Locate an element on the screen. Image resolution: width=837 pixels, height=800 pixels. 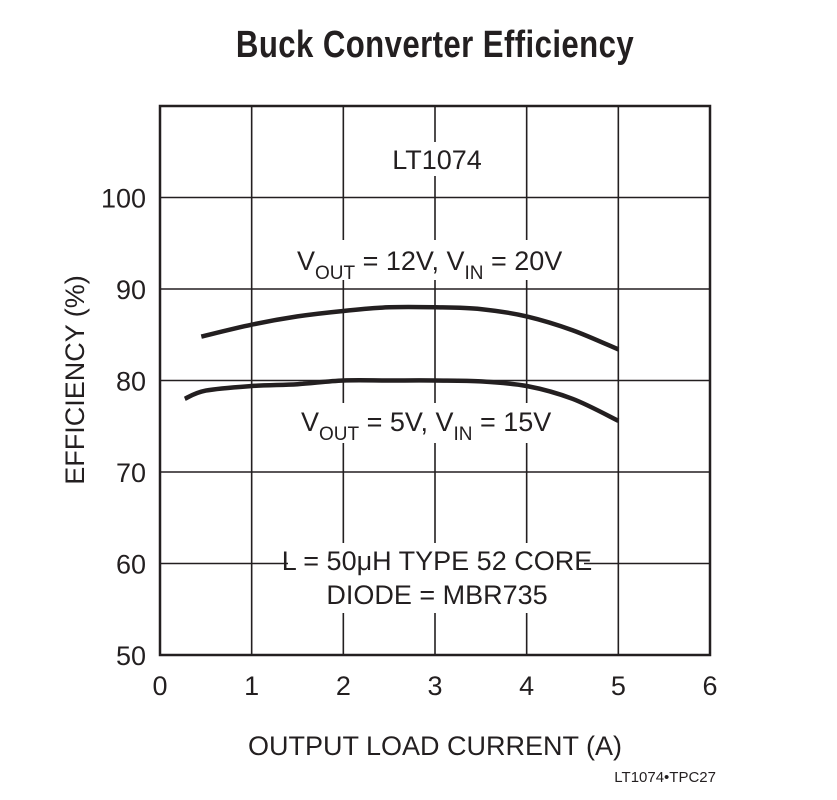
y-axis-label: EFFICIENCY (%) is located at coordinates (75, 380).